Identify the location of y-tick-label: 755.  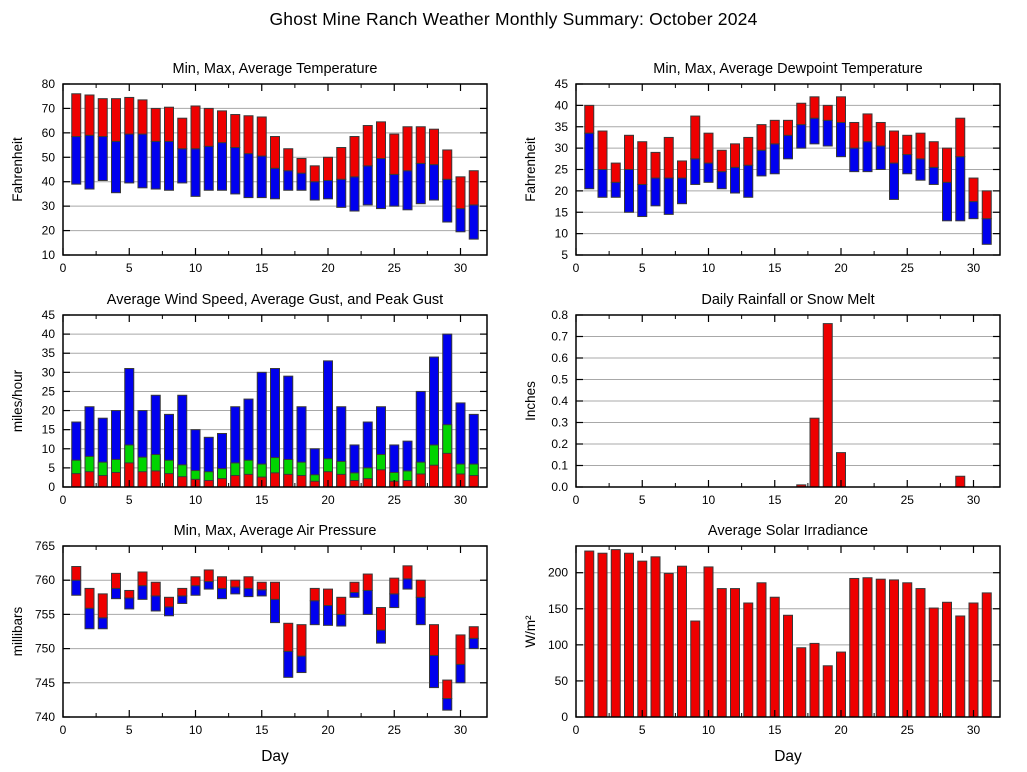
(45, 614).